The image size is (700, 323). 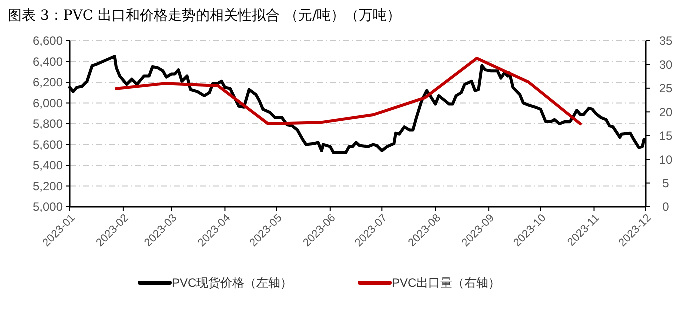 I want to click on y2-tick-label: 0, so click(x=666, y=207).